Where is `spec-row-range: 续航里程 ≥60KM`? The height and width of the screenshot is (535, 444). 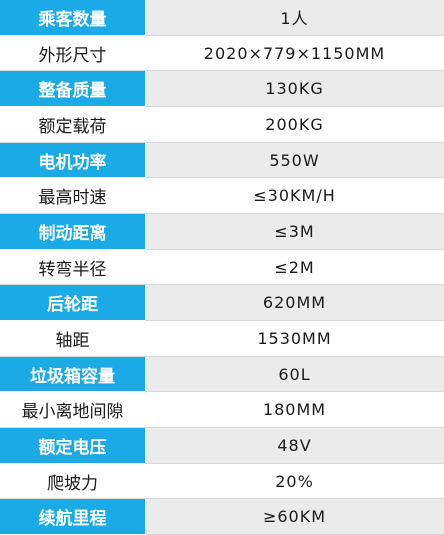 spec-row-range: 续航里程 ≥60KM is located at coordinates (222, 517).